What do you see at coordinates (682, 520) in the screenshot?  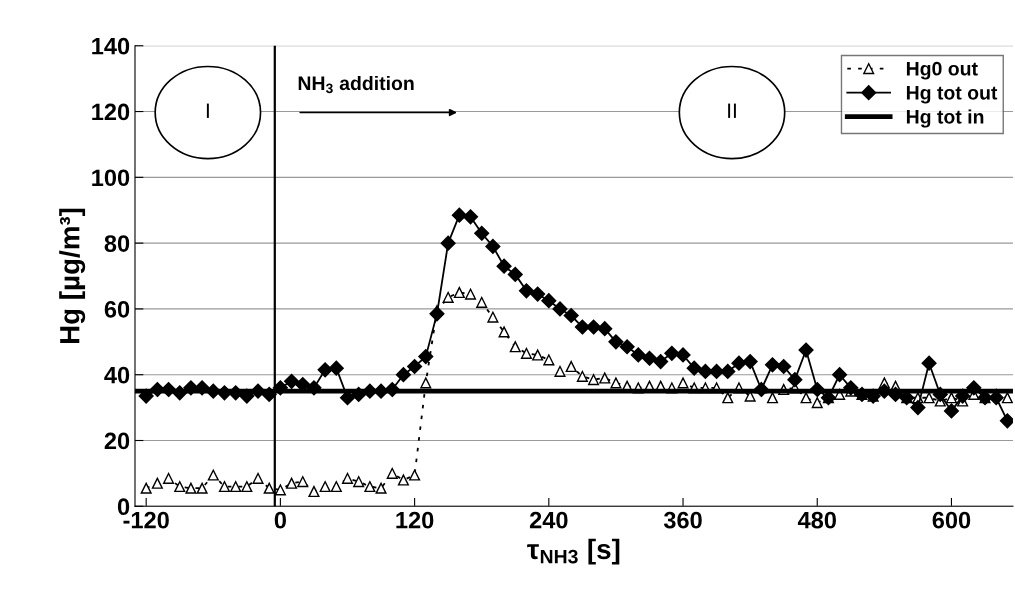 I see `x-tick-label: 360` at bounding box center [682, 520].